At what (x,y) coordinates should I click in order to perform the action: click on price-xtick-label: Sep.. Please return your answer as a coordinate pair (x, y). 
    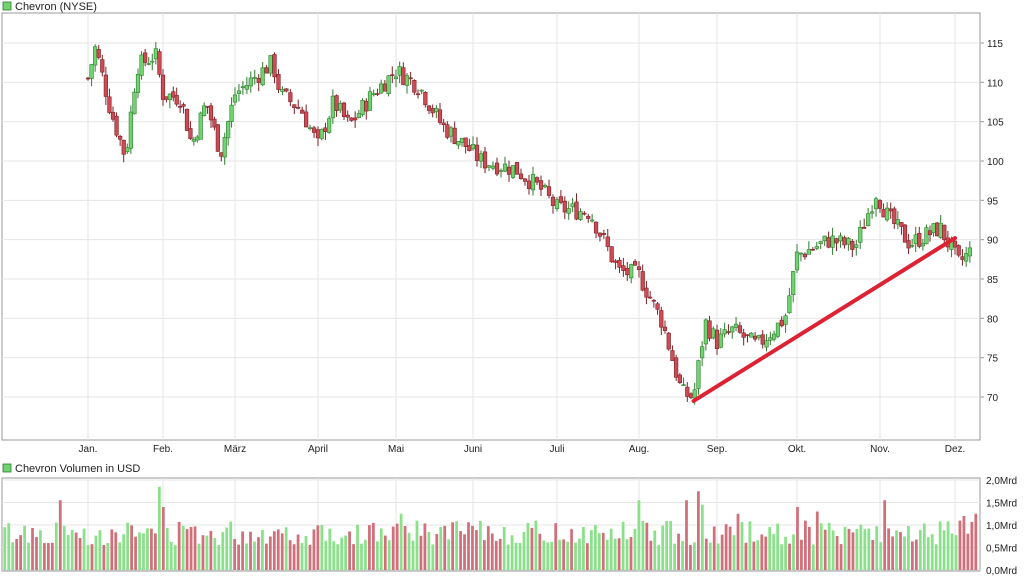
    Looking at the image, I should click on (717, 449).